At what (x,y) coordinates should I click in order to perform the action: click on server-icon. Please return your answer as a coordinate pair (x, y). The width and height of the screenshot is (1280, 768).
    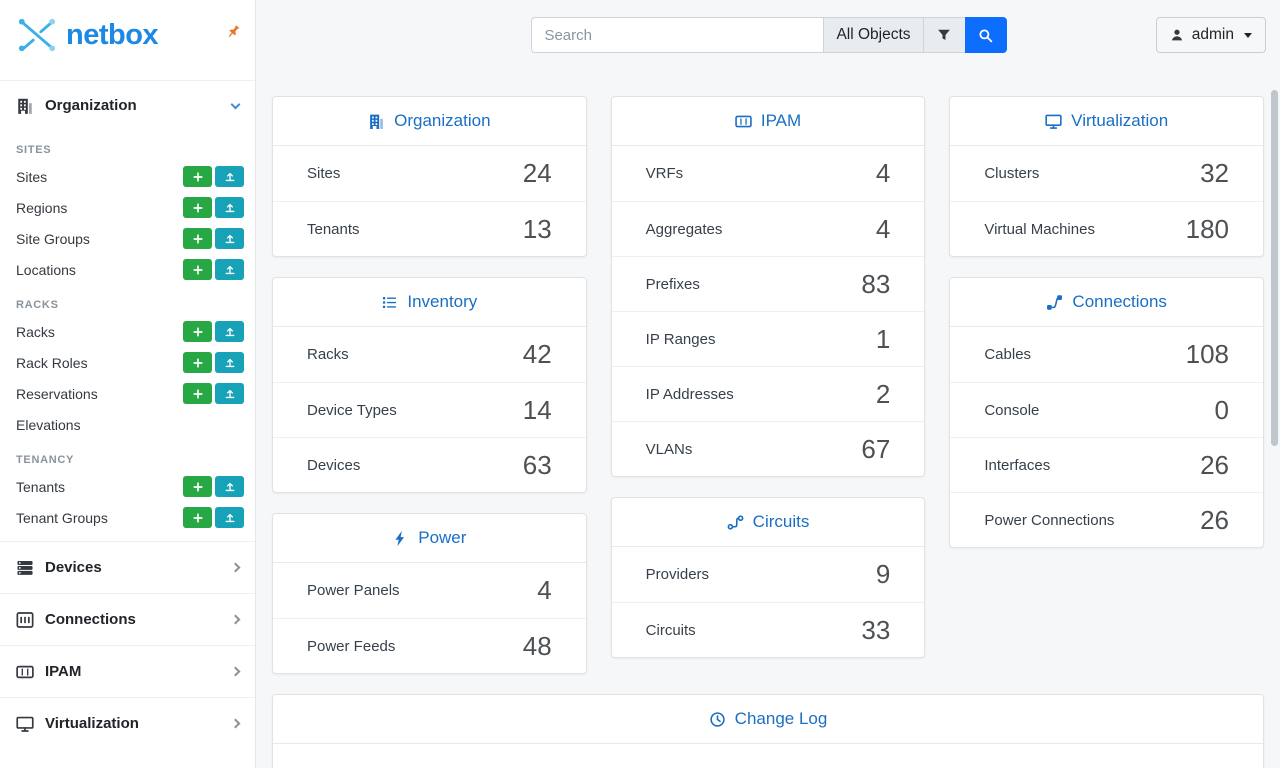
    Looking at the image, I should click on (25, 568).